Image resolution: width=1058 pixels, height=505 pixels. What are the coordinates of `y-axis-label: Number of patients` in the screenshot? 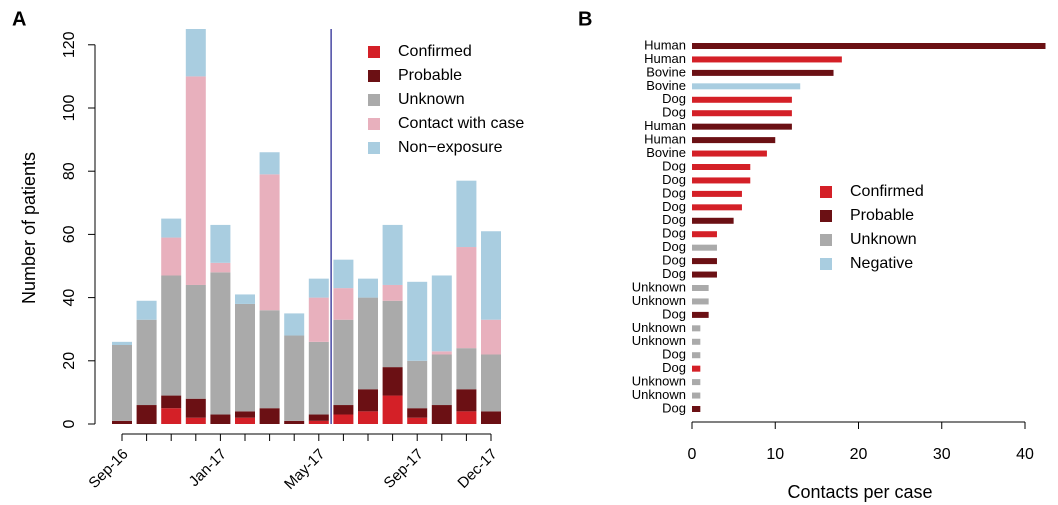 It's located at (29, 228).